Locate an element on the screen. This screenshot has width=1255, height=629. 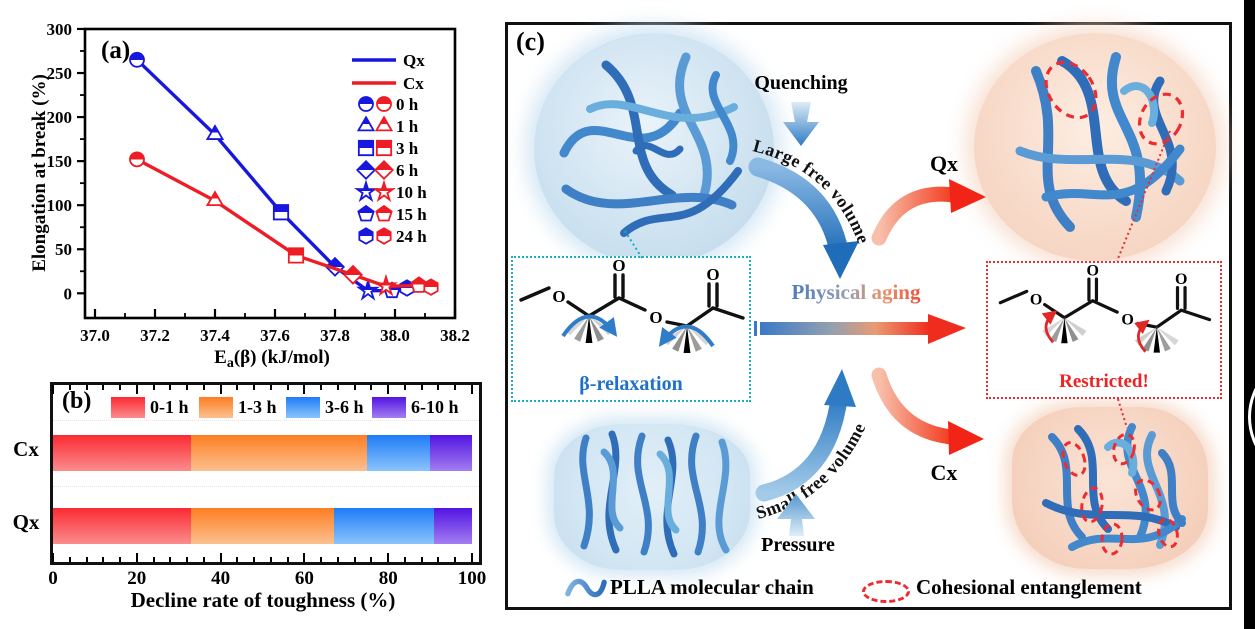
bar-x-tick-labels: 0 20 40 60 80 100 is located at coordinates (267, 578).